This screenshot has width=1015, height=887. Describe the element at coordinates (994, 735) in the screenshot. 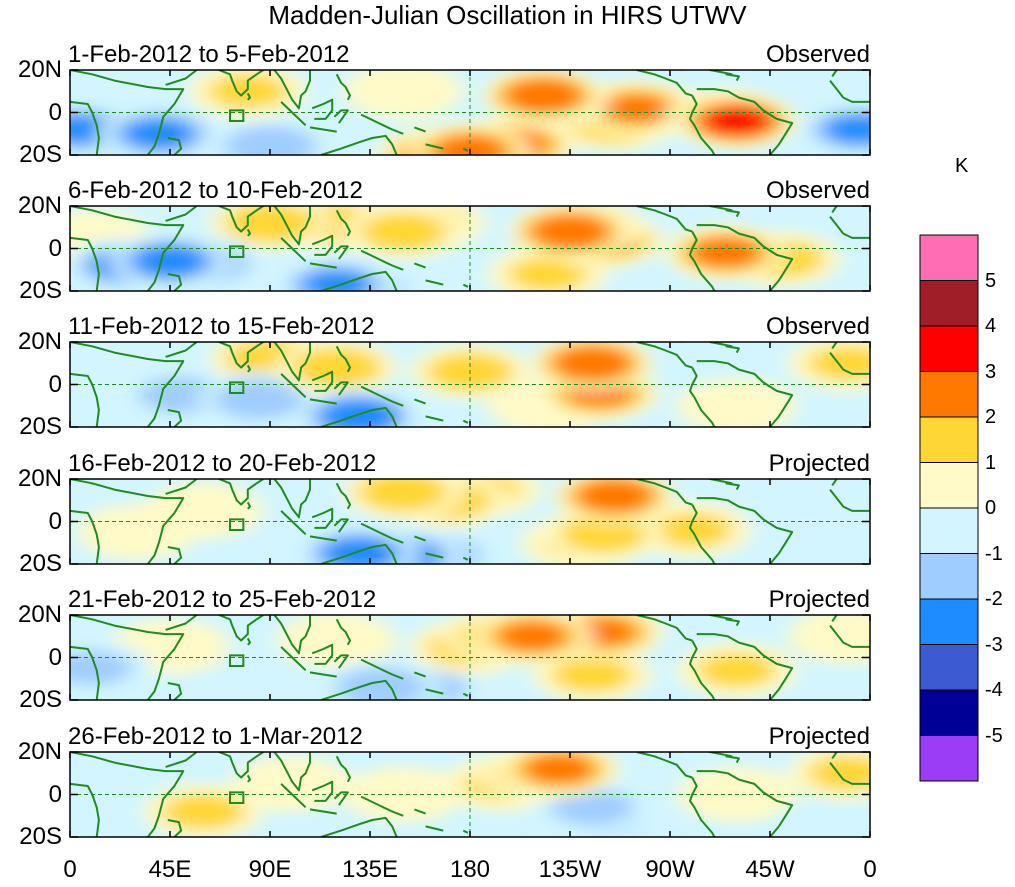

I see `colorbar-tick-label: -5` at that location.